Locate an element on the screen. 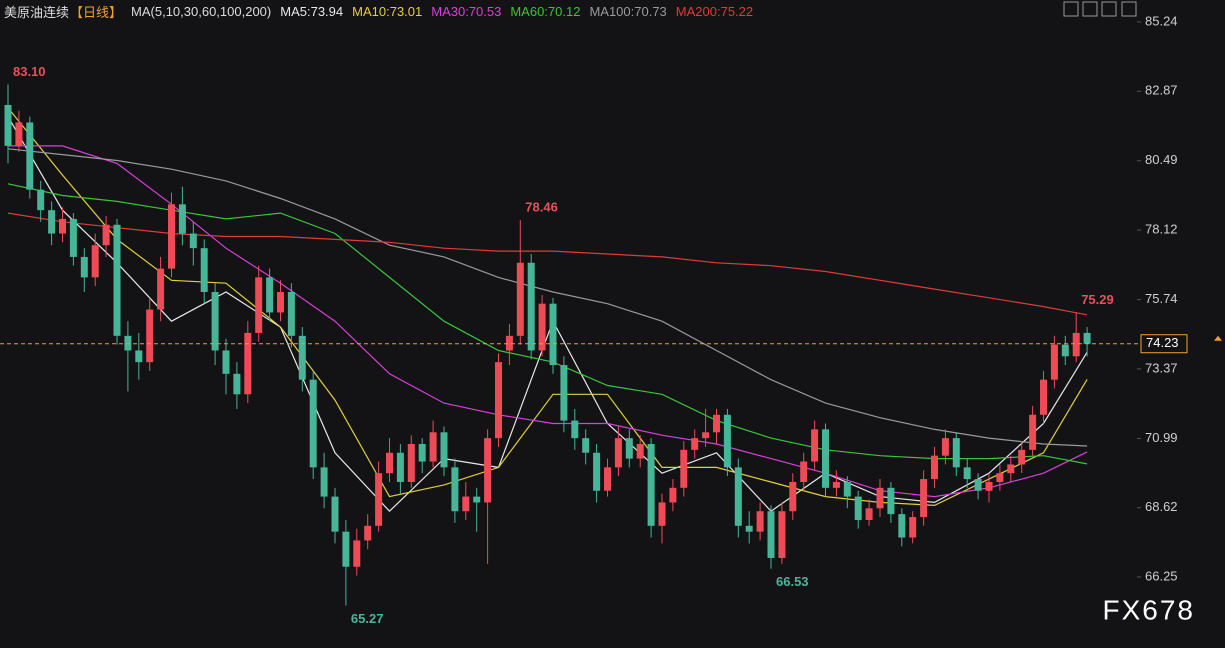 This screenshot has height=648, width=1225. legend-entry: MA60:70.12 is located at coordinates (545, 11).